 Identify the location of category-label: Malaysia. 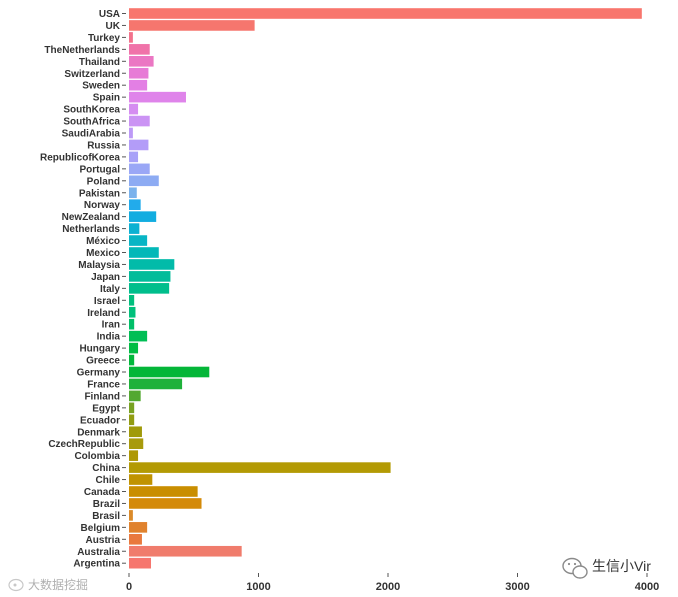
(99, 265).